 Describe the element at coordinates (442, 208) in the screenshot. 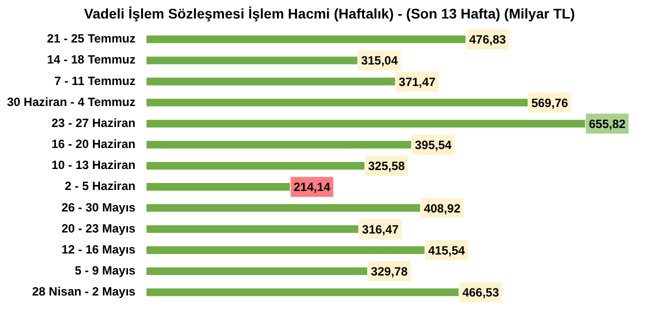

I see `data-label: 408,92` at that location.